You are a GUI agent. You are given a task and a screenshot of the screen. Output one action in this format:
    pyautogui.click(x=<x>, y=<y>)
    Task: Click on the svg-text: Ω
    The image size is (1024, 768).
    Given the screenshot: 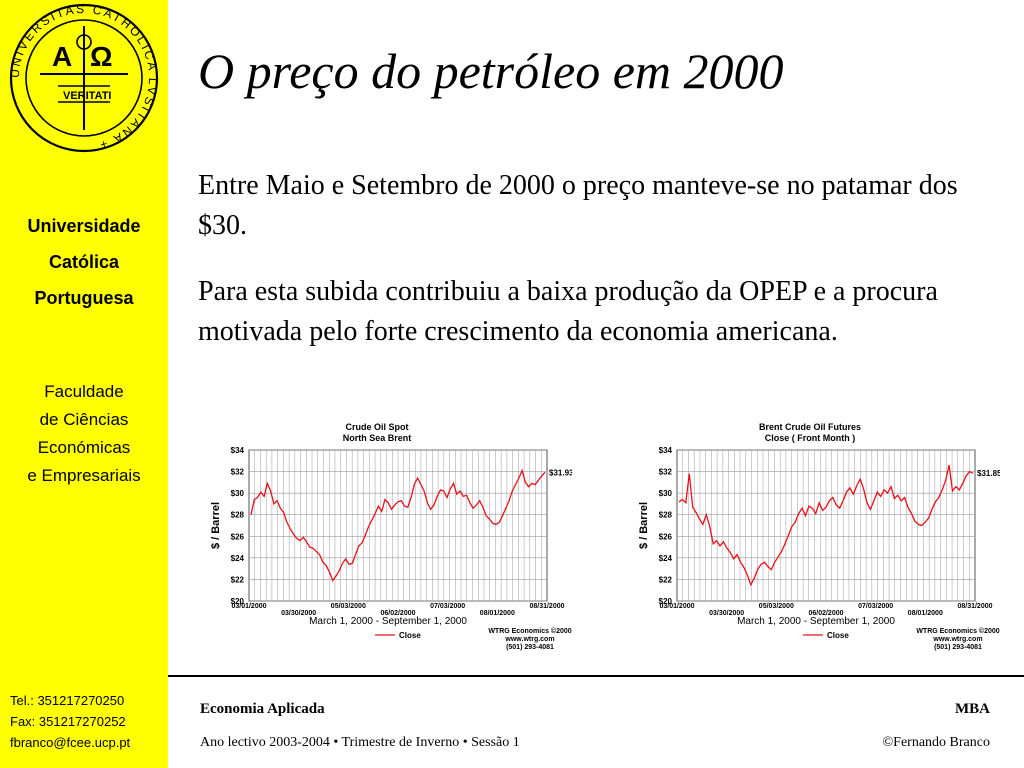 What is the action you would take?
    pyautogui.click(x=101, y=56)
    